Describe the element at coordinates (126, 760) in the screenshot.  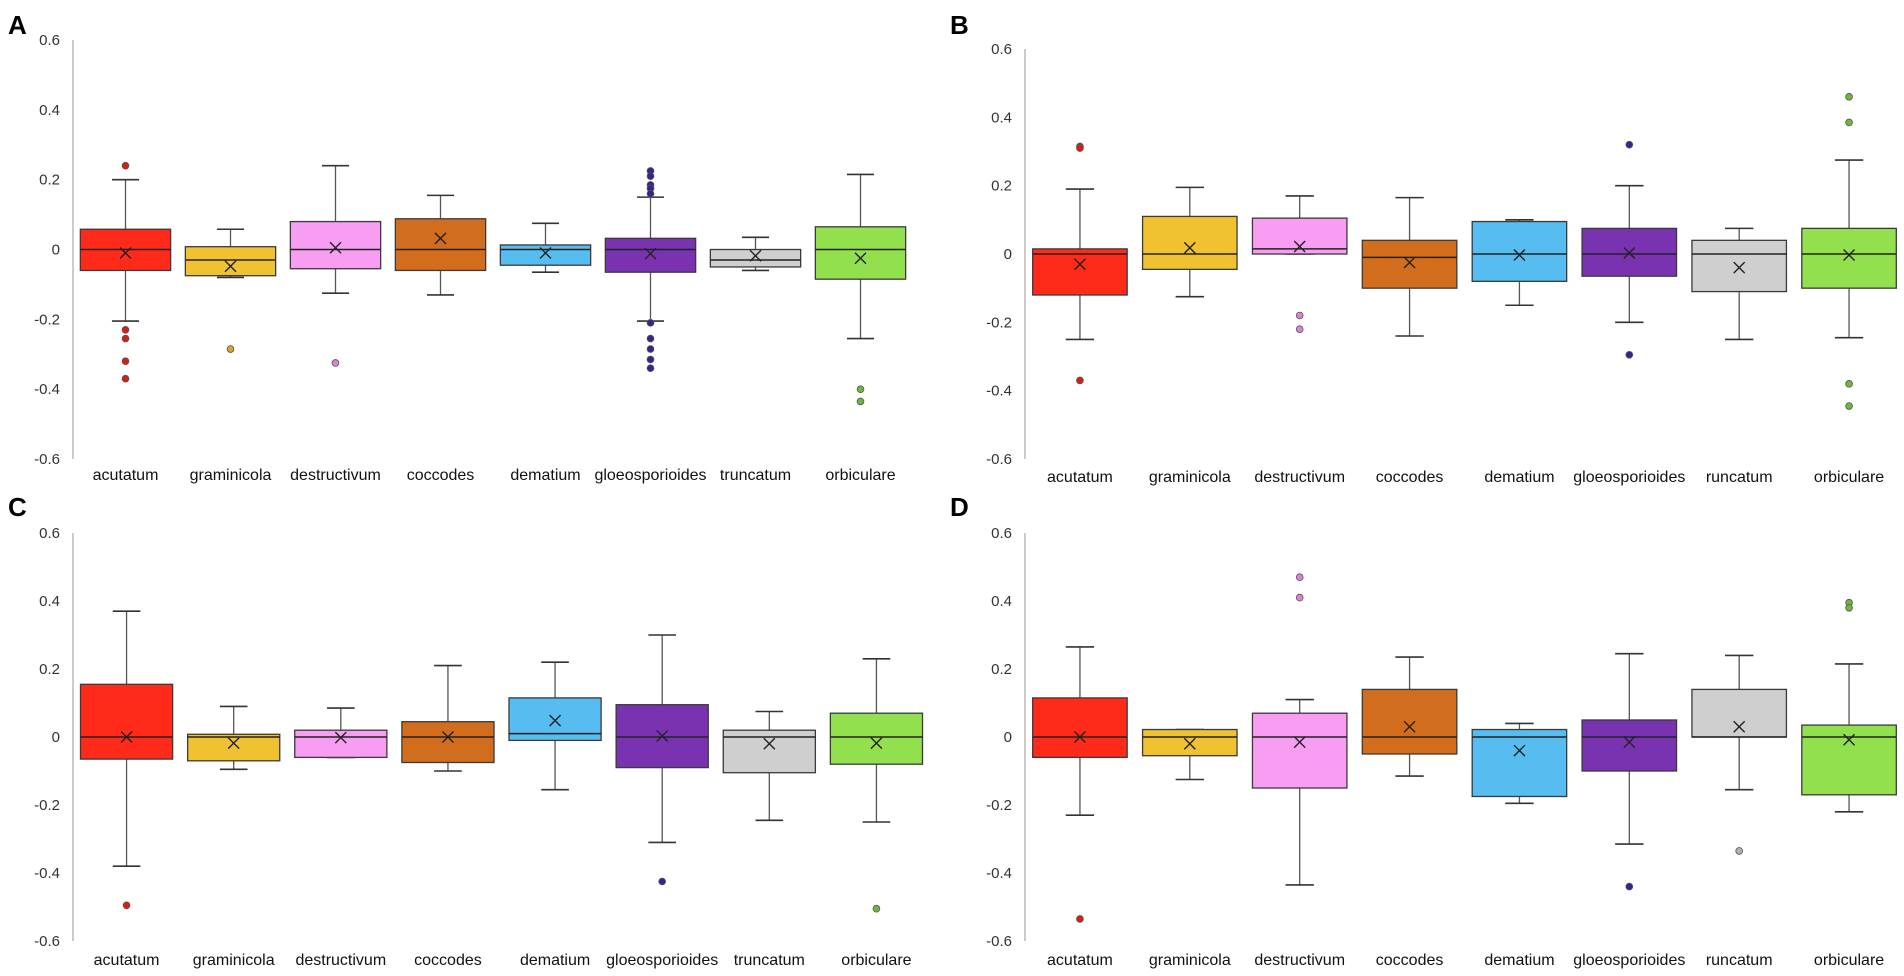
I see `box-acutatum` at that location.